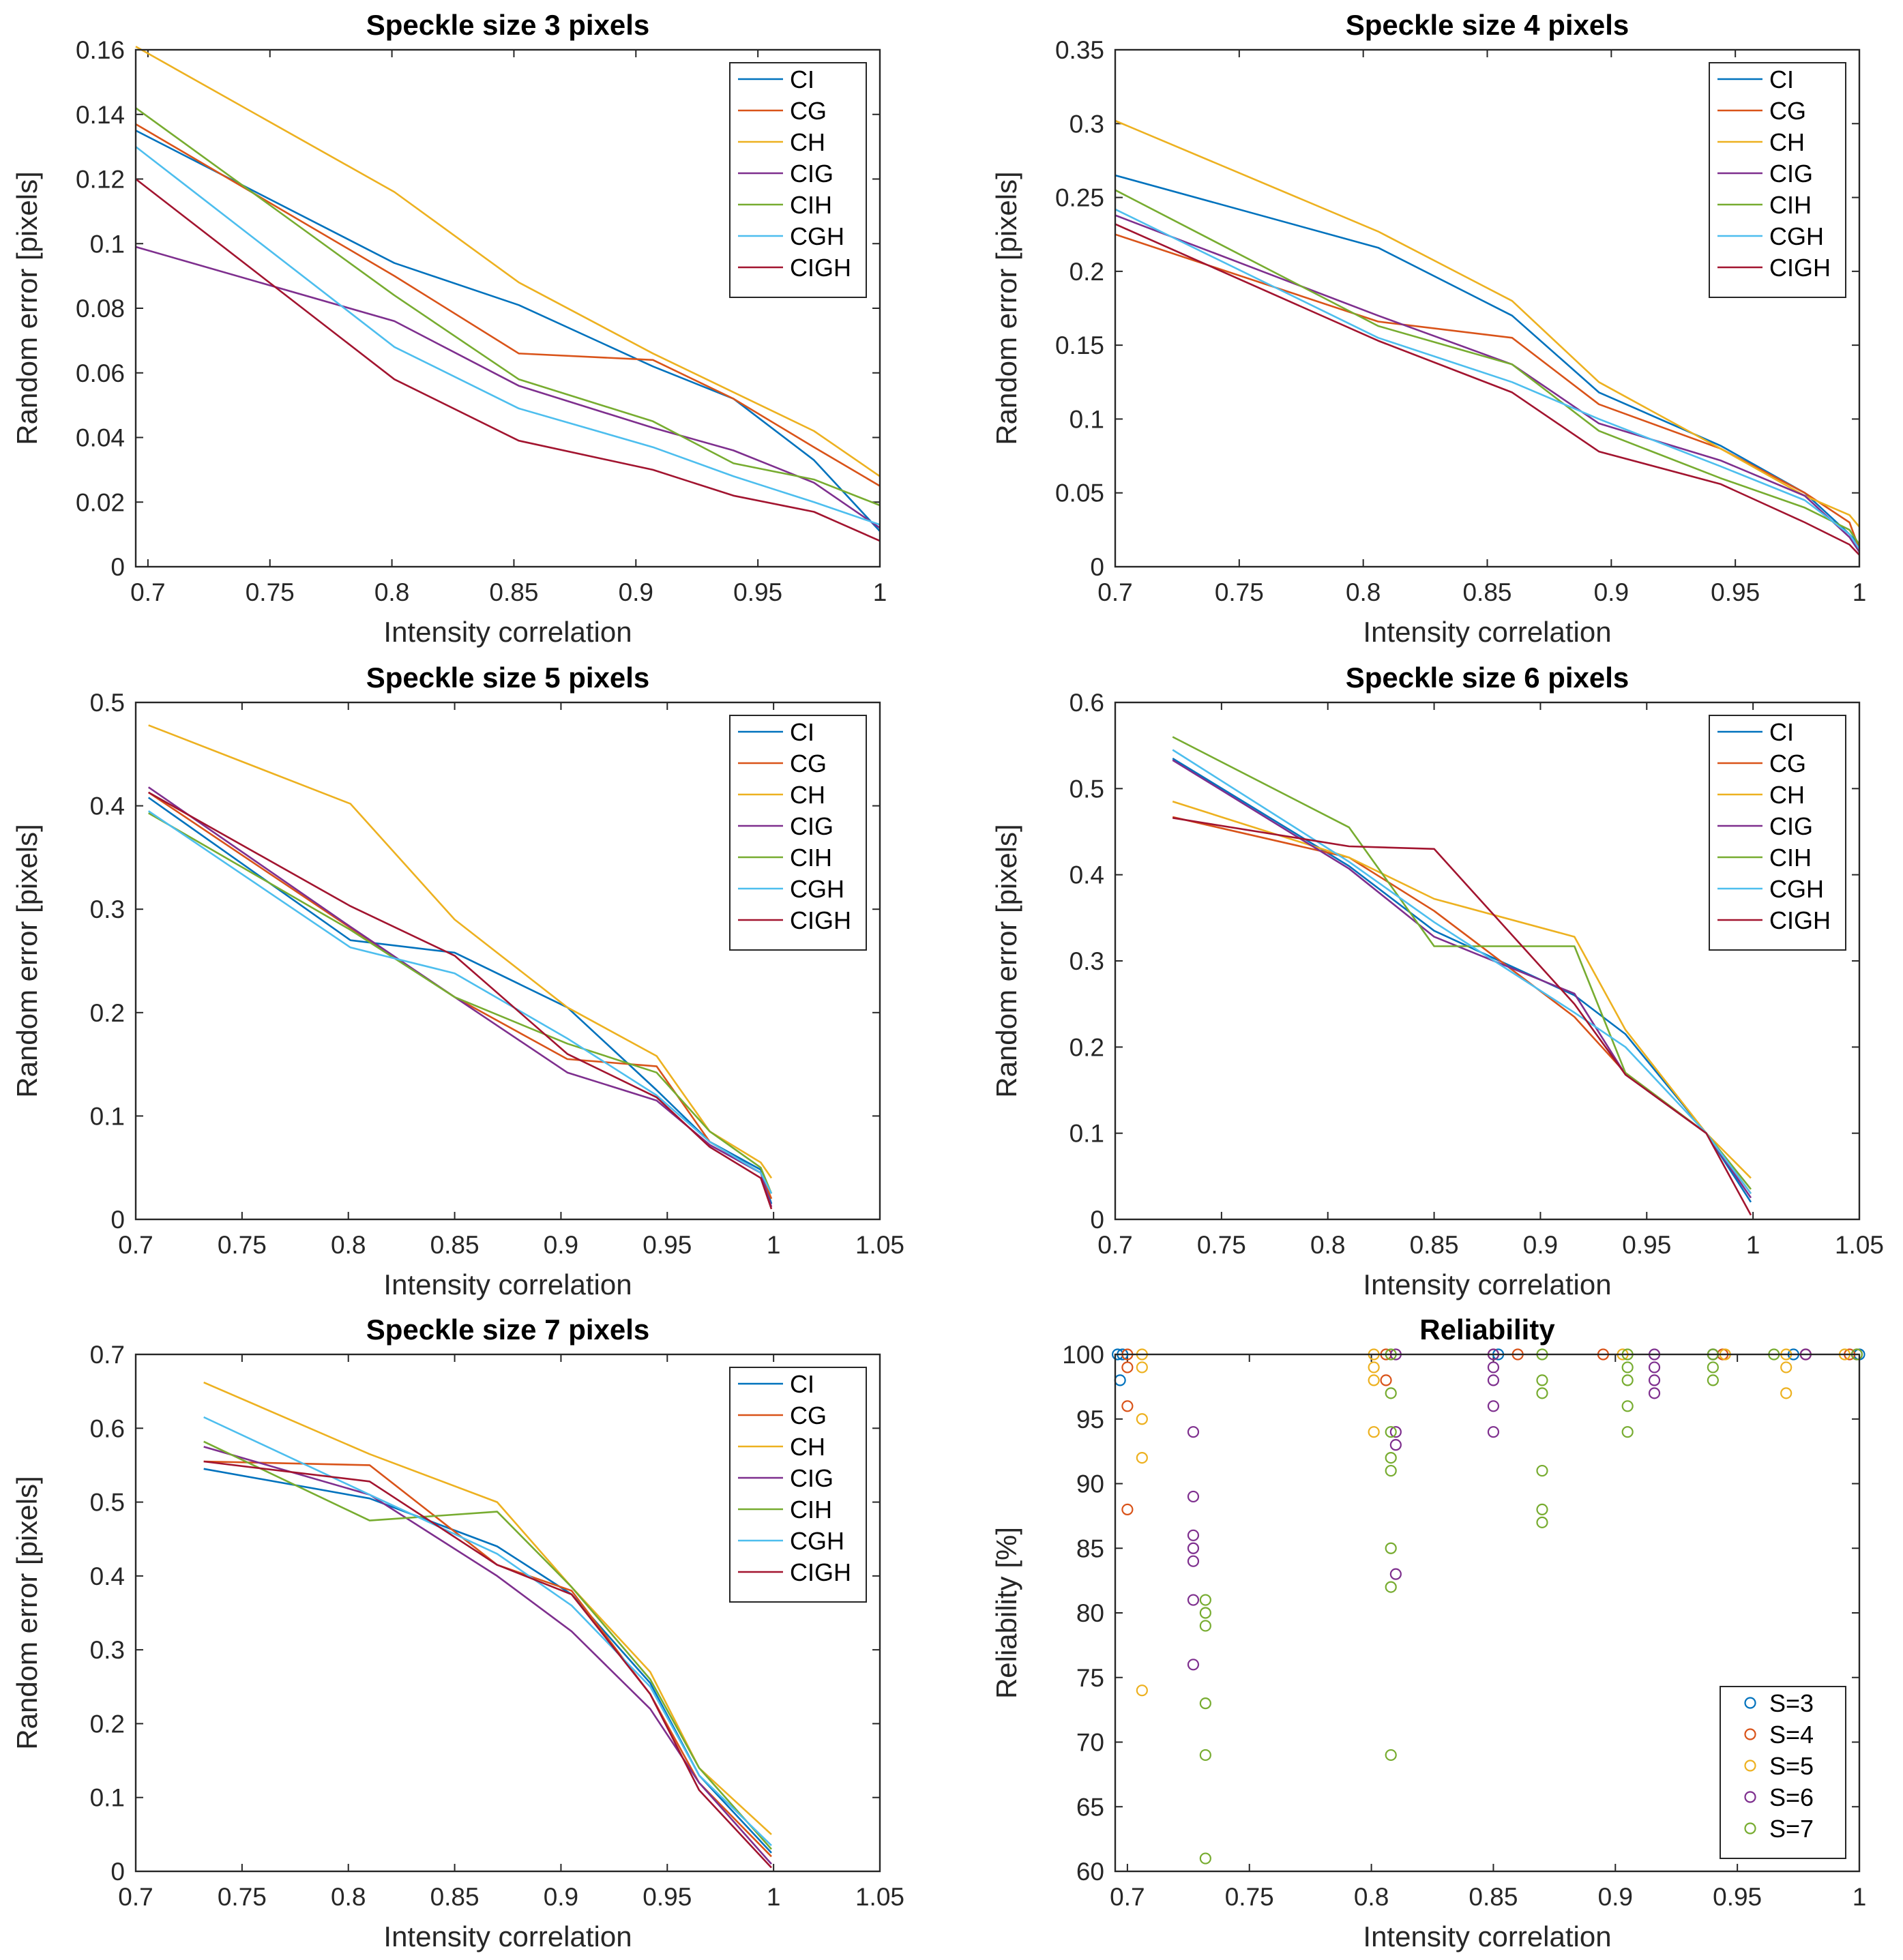 This screenshot has height=1960, width=1903. Describe the element at coordinates (1787, 142) in the screenshot. I see `legend-label-CH: CH` at that location.